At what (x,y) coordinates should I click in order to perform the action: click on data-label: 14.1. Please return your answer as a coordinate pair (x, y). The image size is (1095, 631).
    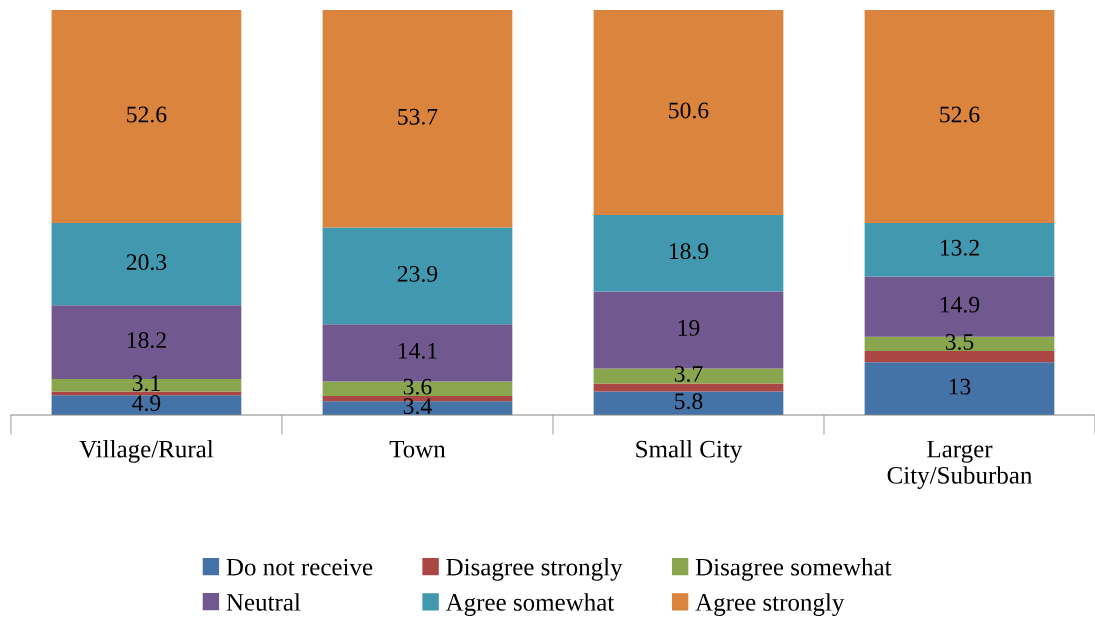
    Looking at the image, I should click on (417, 350).